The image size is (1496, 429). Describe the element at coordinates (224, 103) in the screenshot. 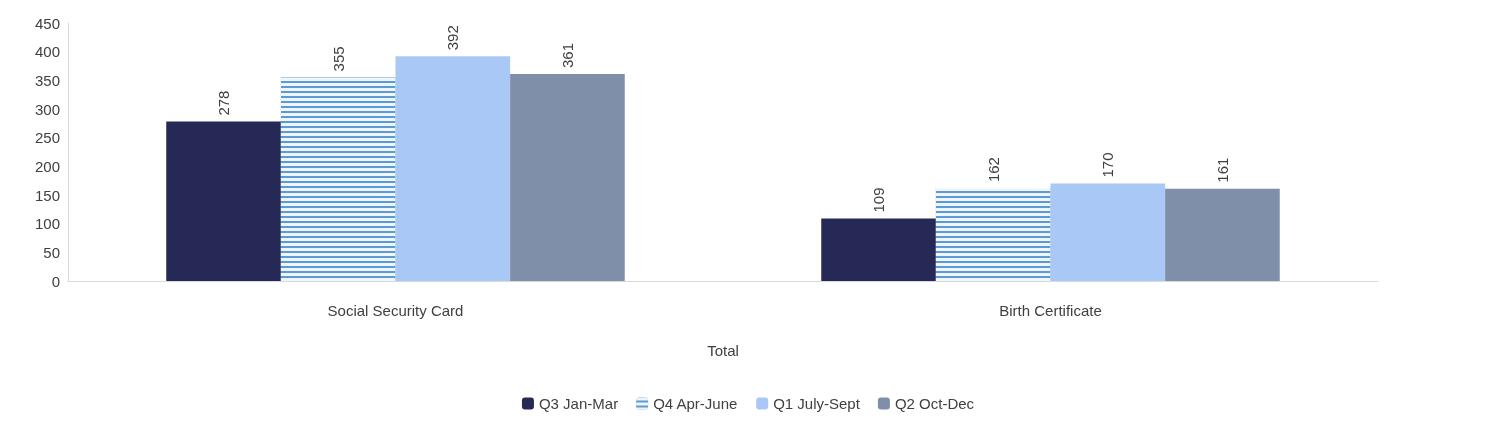

I see `data-label: 278` at that location.